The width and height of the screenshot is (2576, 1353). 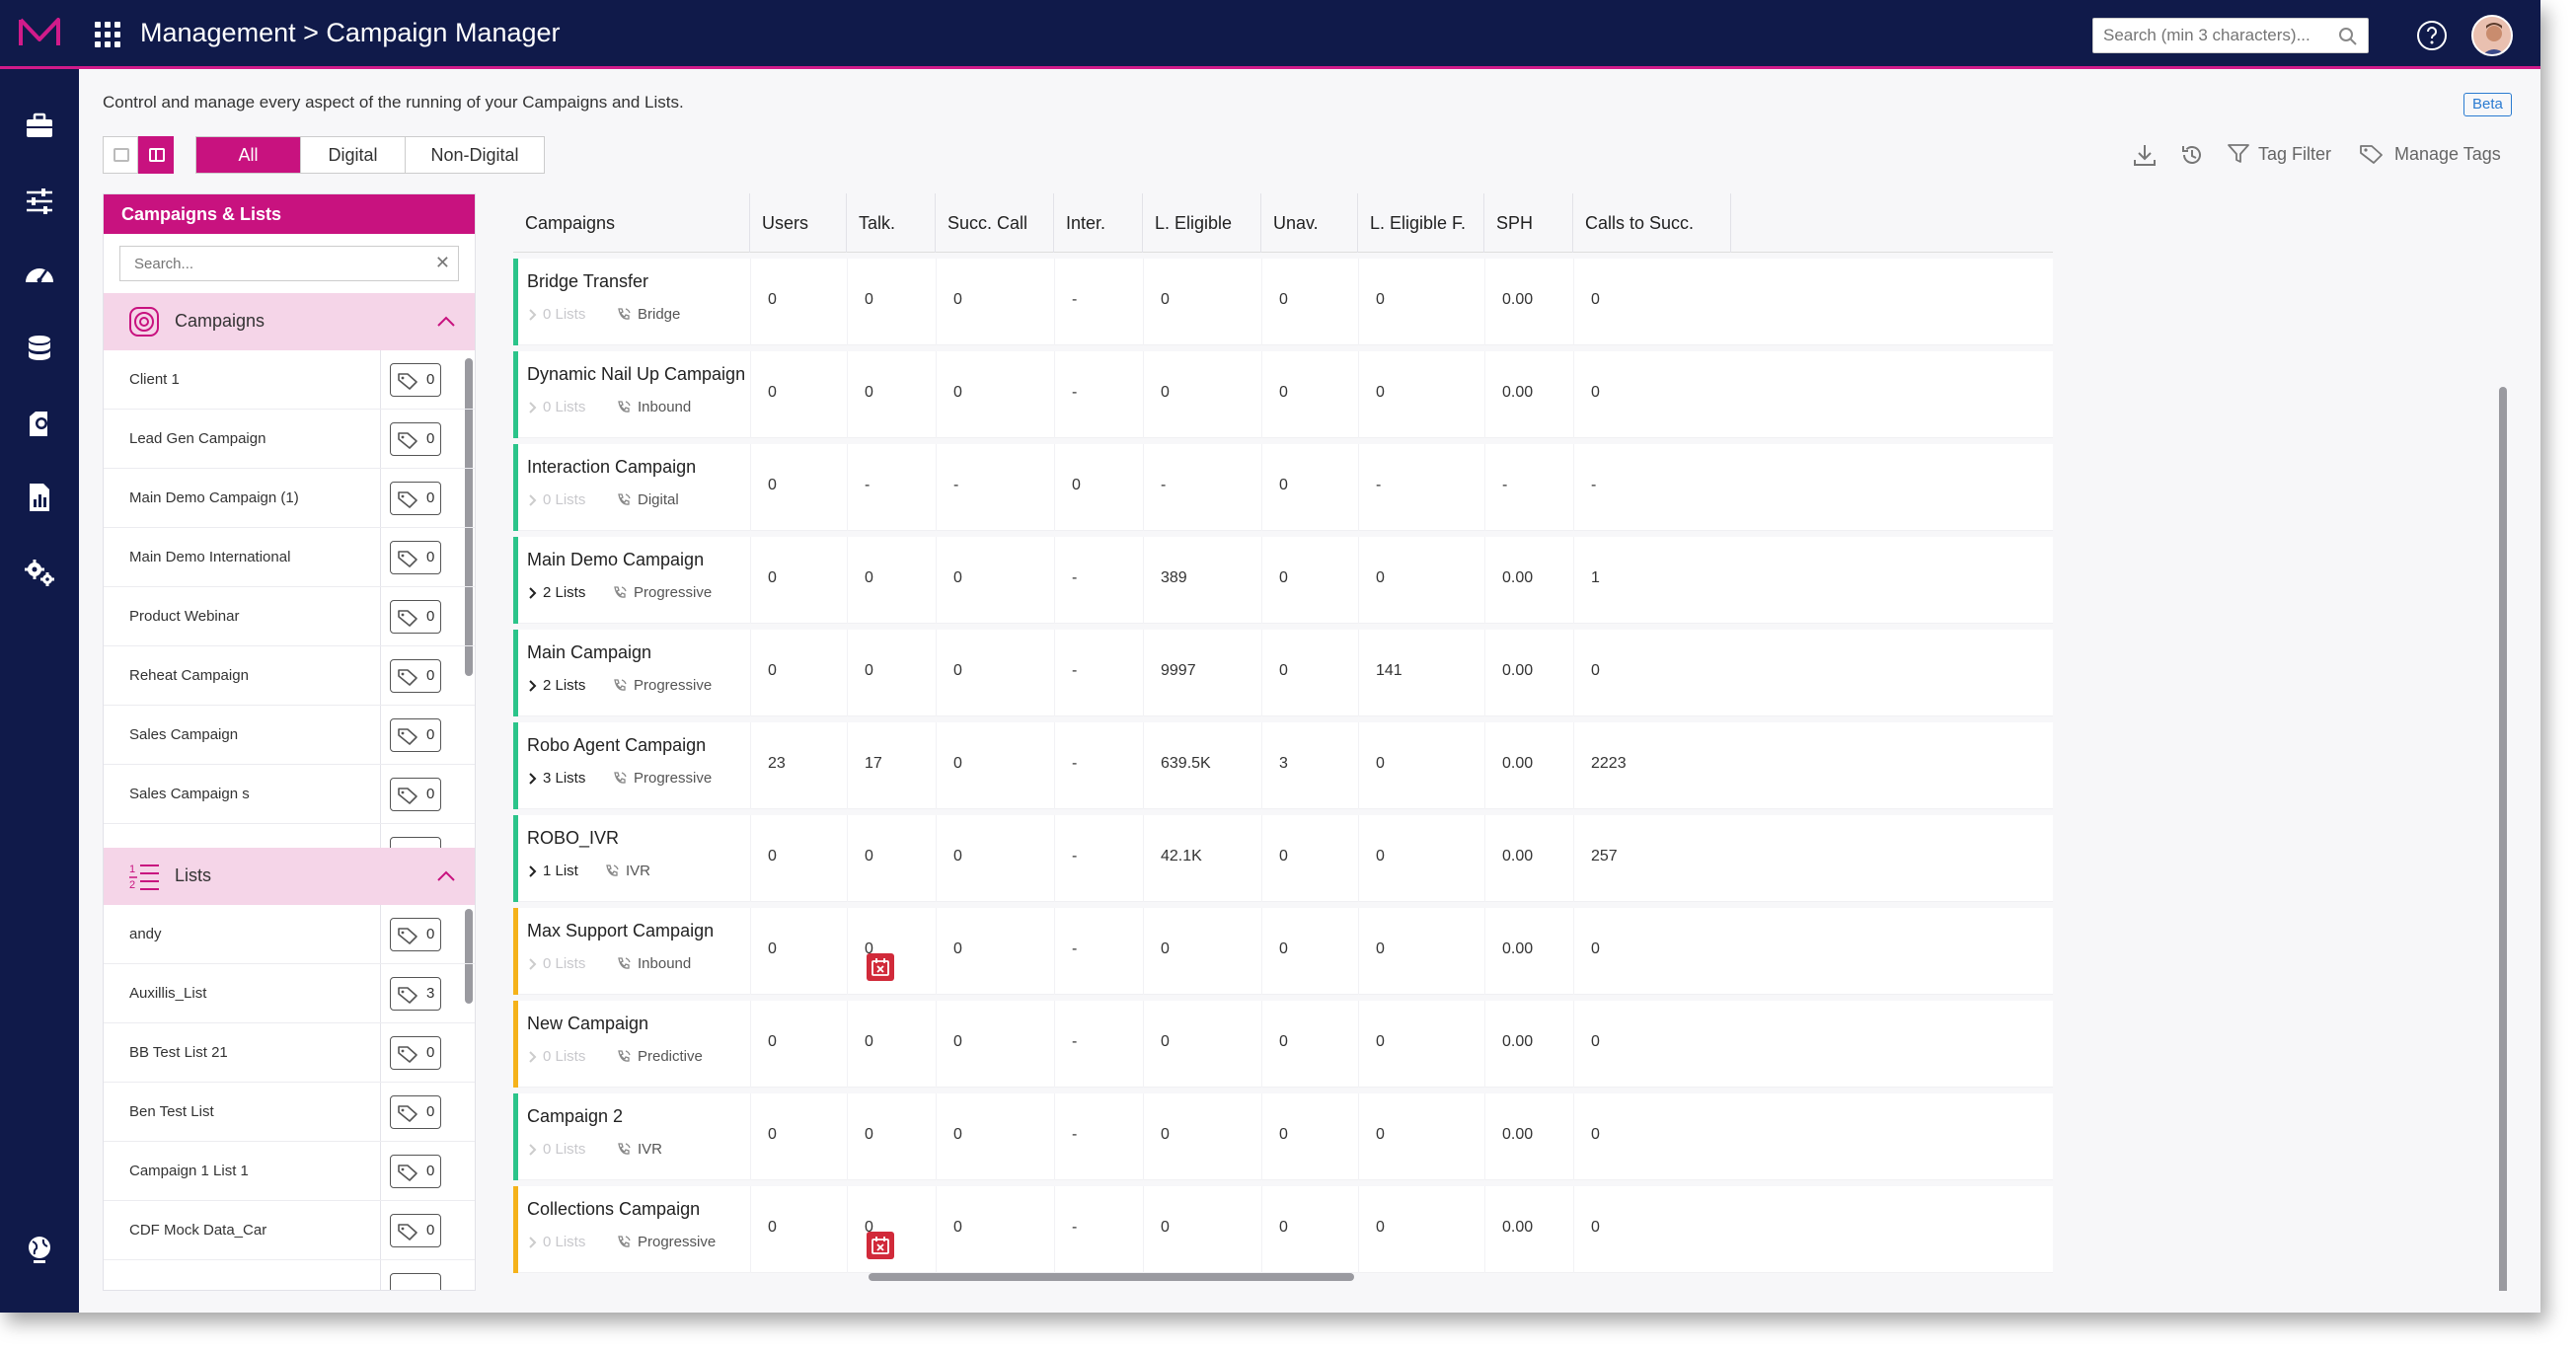 I want to click on app-grid-icon, so click(x=109, y=35).